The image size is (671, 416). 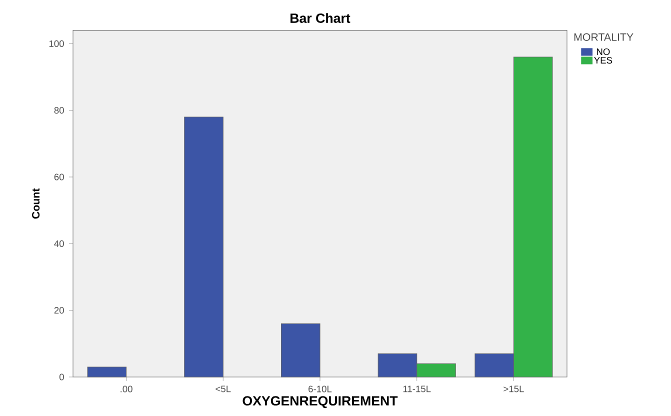 What do you see at coordinates (59, 243) in the screenshot?
I see `y-tick-label: 40` at bounding box center [59, 243].